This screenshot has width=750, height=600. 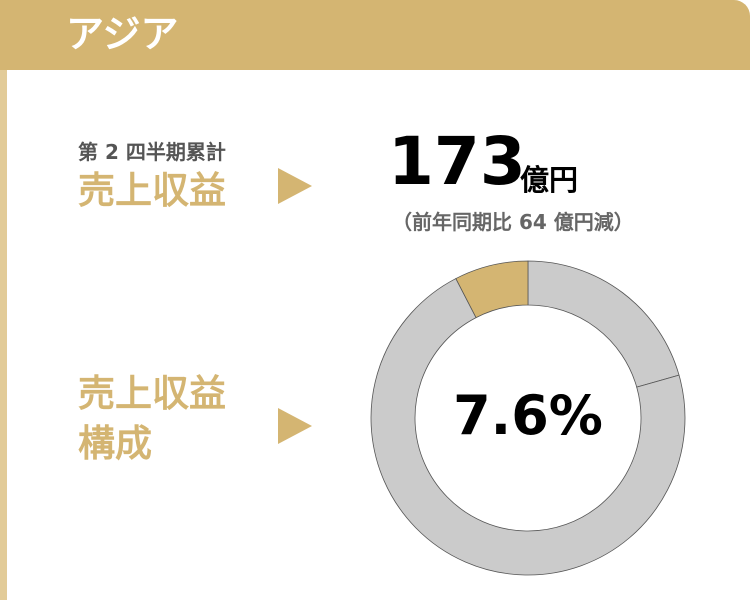 What do you see at coordinates (122, 34) in the screenshot?
I see `region-title: アジア` at bounding box center [122, 34].